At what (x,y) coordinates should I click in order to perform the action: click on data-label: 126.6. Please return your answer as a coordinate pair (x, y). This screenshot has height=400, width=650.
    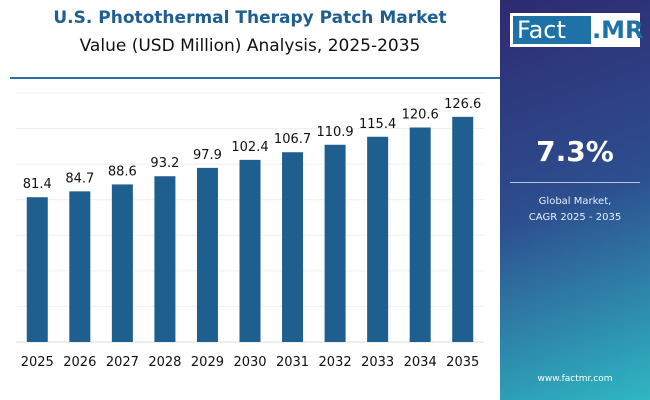
    Looking at the image, I should click on (462, 104).